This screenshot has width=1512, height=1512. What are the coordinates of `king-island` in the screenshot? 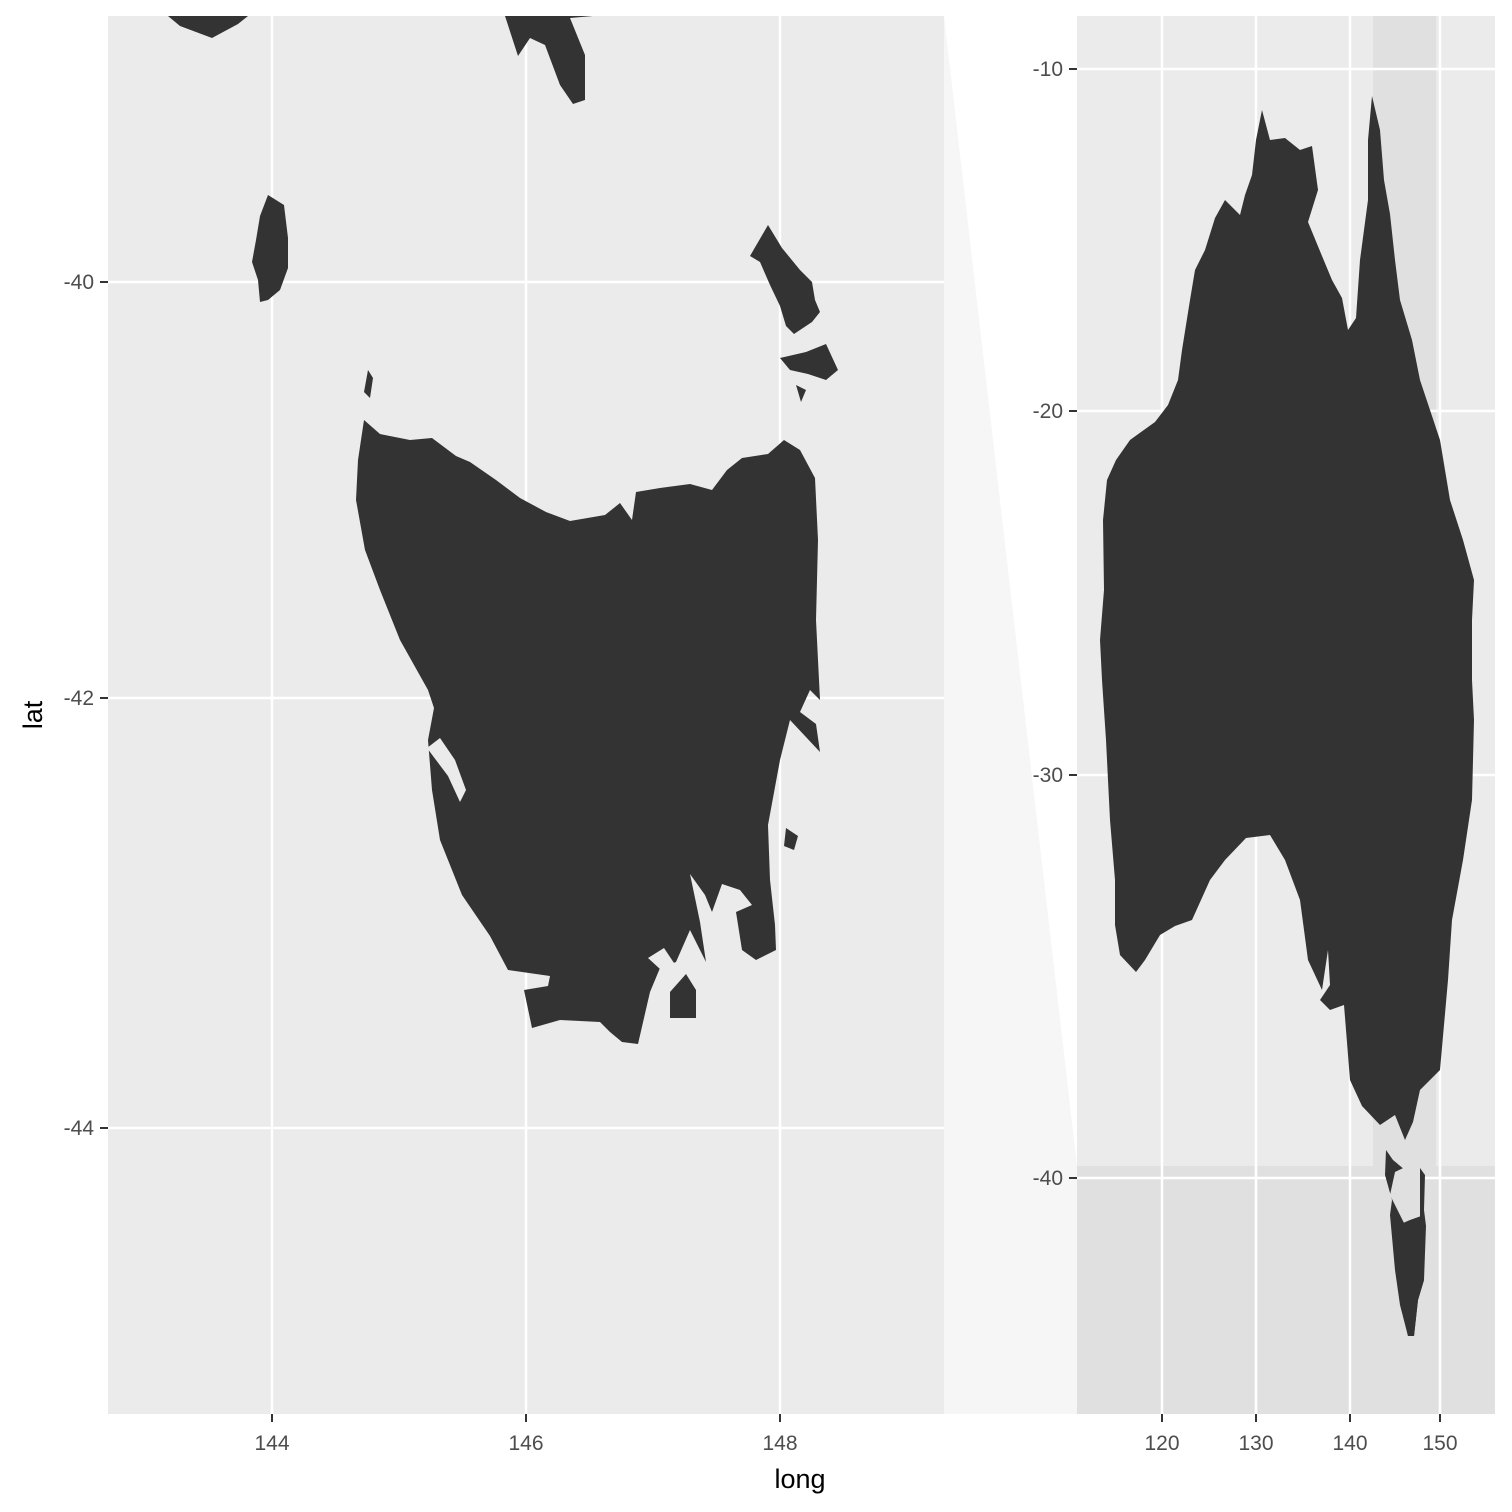 It's located at (270, 248).